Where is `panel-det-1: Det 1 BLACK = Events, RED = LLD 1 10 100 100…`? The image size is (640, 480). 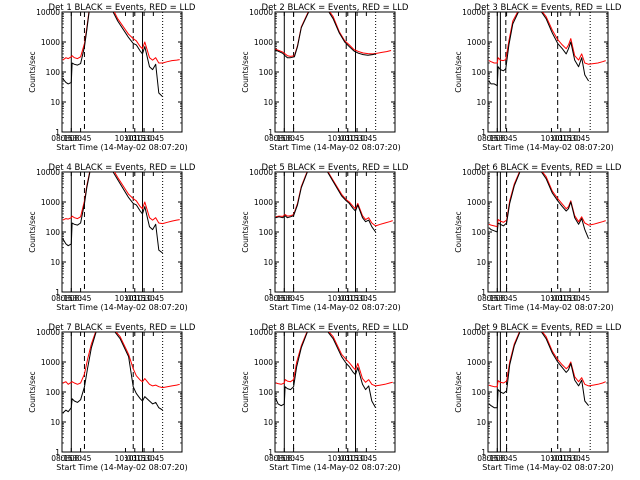
panel-det-1: Det 1 BLACK = Events, RED = LLD 1 10 100 100… is located at coordinates (112, 77).